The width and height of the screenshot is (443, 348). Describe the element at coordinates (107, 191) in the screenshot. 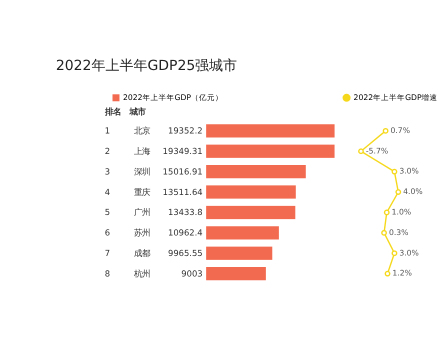

I see `text: 4` at that location.